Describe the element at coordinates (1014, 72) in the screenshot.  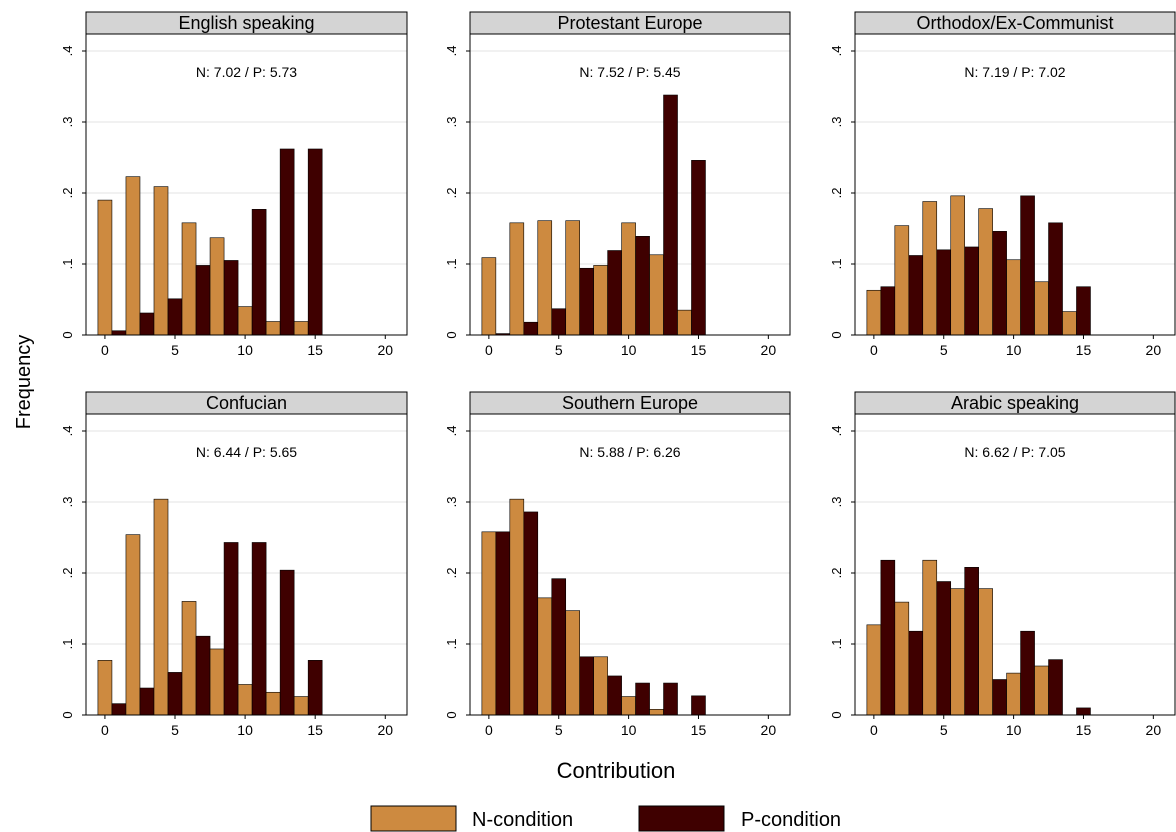
I see `panel-annotation: N: 7.19 / P: 7.02` at that location.